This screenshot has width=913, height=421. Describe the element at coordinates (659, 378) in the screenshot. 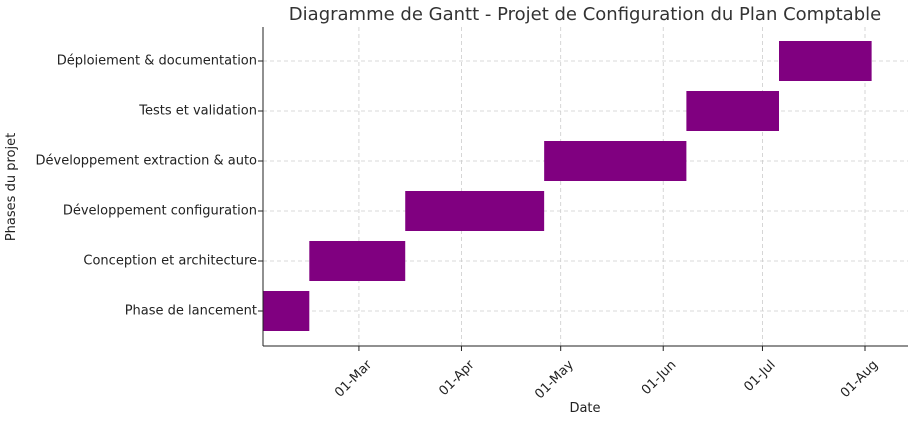

I see `x-tick-label: 01-Jun` at that location.